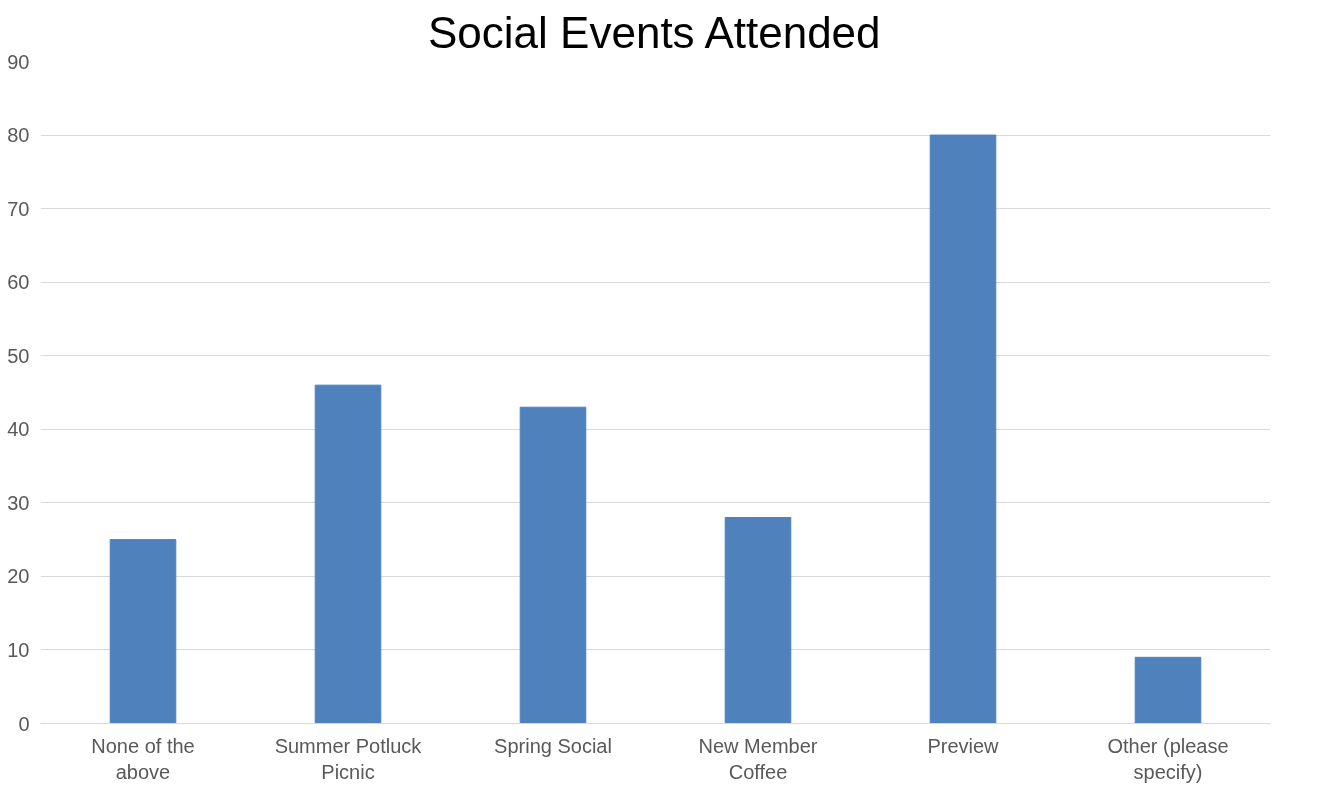 The image size is (1322, 797). What do you see at coordinates (18, 61) in the screenshot?
I see `y-tick-label: 90` at bounding box center [18, 61].